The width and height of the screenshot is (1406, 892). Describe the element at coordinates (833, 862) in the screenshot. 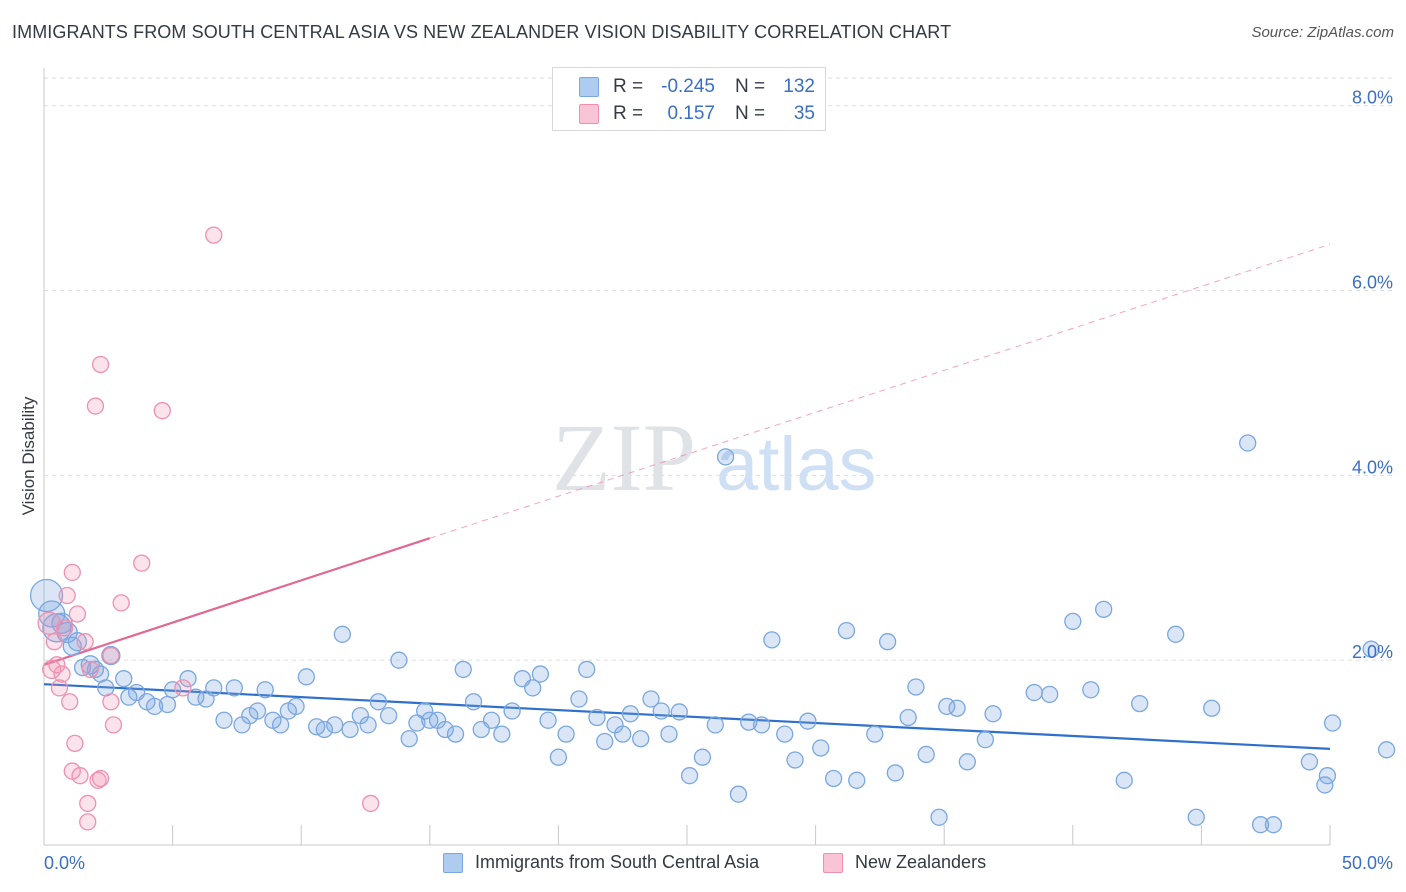

I see `legend-swatch-pink` at that location.